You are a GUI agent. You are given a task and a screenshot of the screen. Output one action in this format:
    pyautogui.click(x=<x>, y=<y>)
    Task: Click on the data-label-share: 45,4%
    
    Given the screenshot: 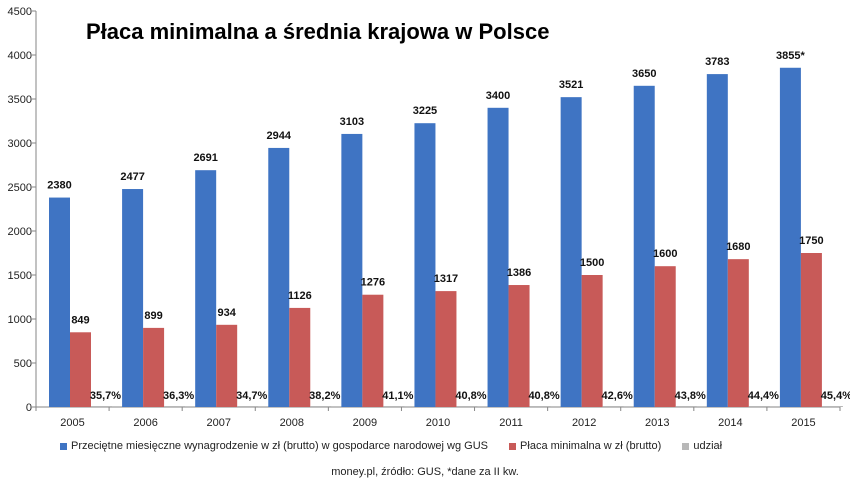 What is the action you would take?
    pyautogui.click(x=835, y=396)
    